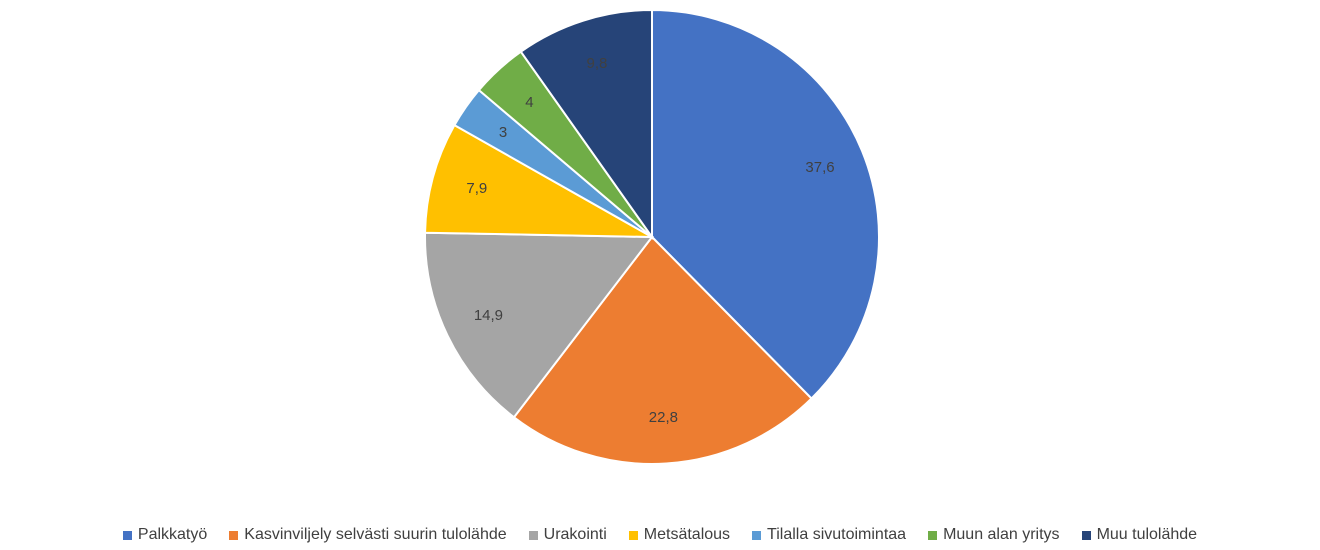 This screenshot has width=1320, height=550. I want to click on legend-label: Muun alan yritys, so click(1001, 534).